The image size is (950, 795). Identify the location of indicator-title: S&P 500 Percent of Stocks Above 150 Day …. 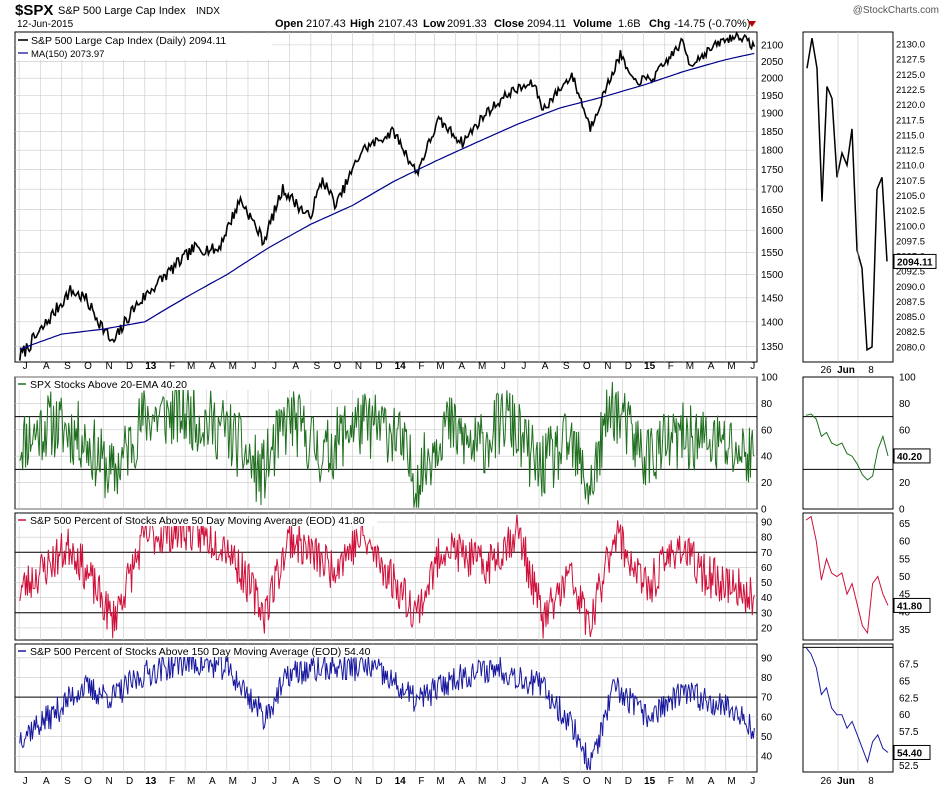
(200, 652).